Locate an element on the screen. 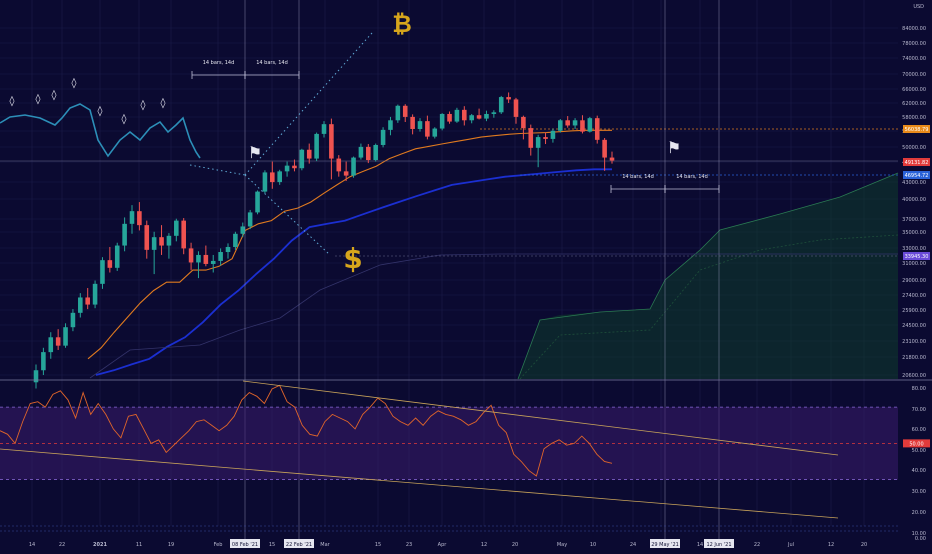 This screenshot has height=554, width=932. projection-up-line is located at coordinates (308, 104).